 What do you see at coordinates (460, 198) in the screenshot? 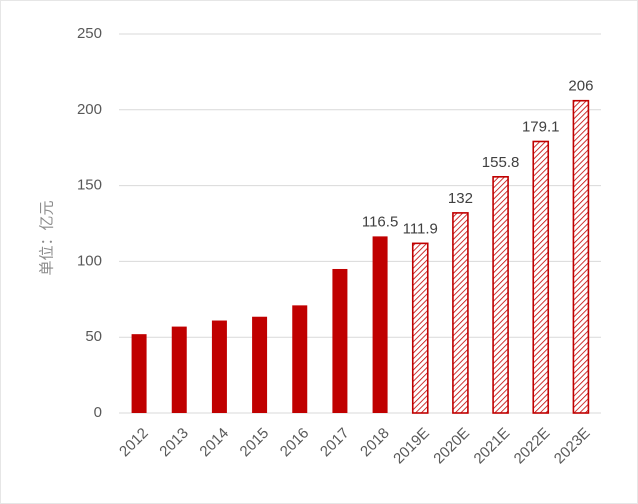
I see `data-label: 132` at bounding box center [460, 198].